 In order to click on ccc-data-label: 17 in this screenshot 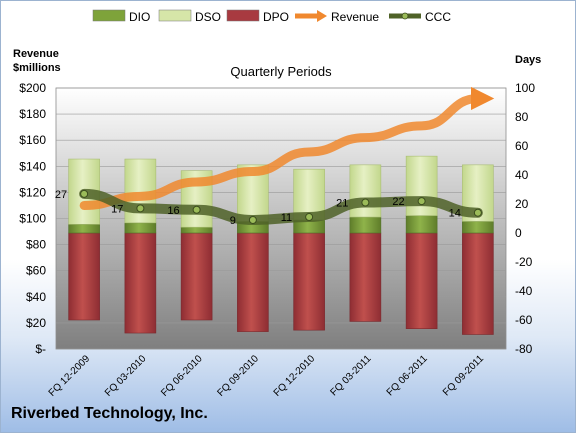, I will do `click(117, 209)`.